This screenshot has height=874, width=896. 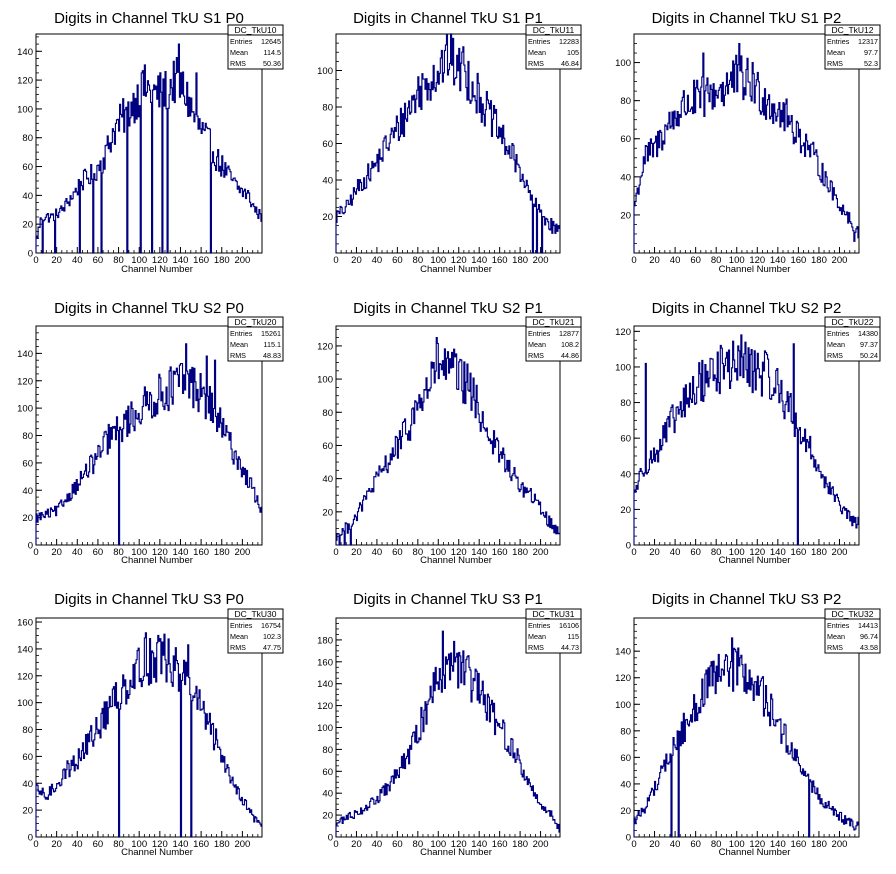 What do you see at coordinates (255, 30) in the screenshot?
I see `stats-histogram-name: DC_TkU10` at bounding box center [255, 30].